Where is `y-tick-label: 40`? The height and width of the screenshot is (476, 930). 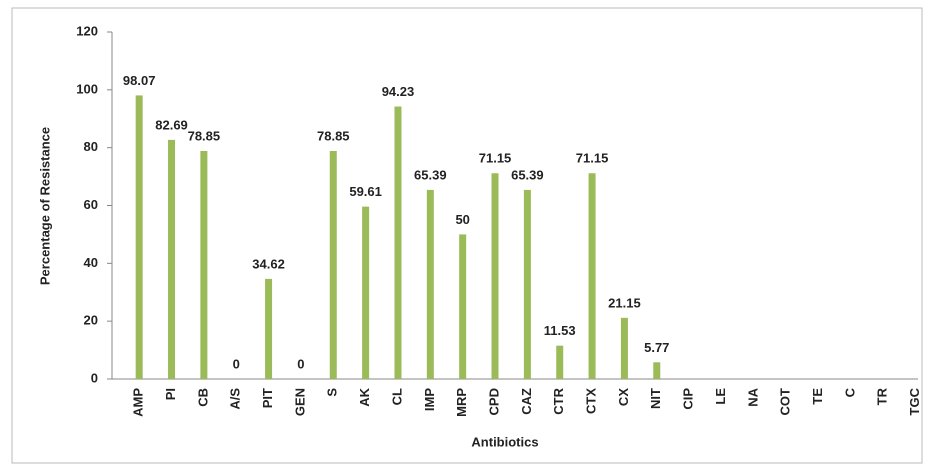 y-tick-label: 40 is located at coordinates (91, 262).